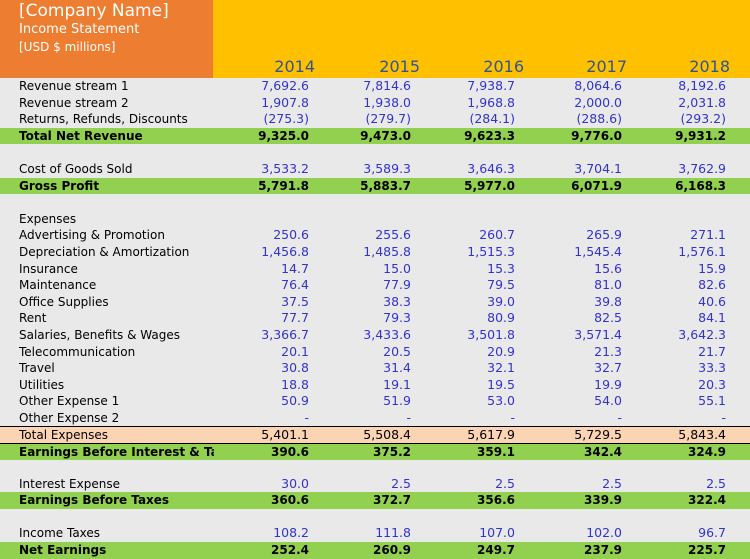 Image resolution: width=750 pixels, height=559 pixels. Describe the element at coordinates (375, 285) in the screenshot. I see `table-row: Maintenance 76.4 77.9 79.5 81.0 82.6` at that location.